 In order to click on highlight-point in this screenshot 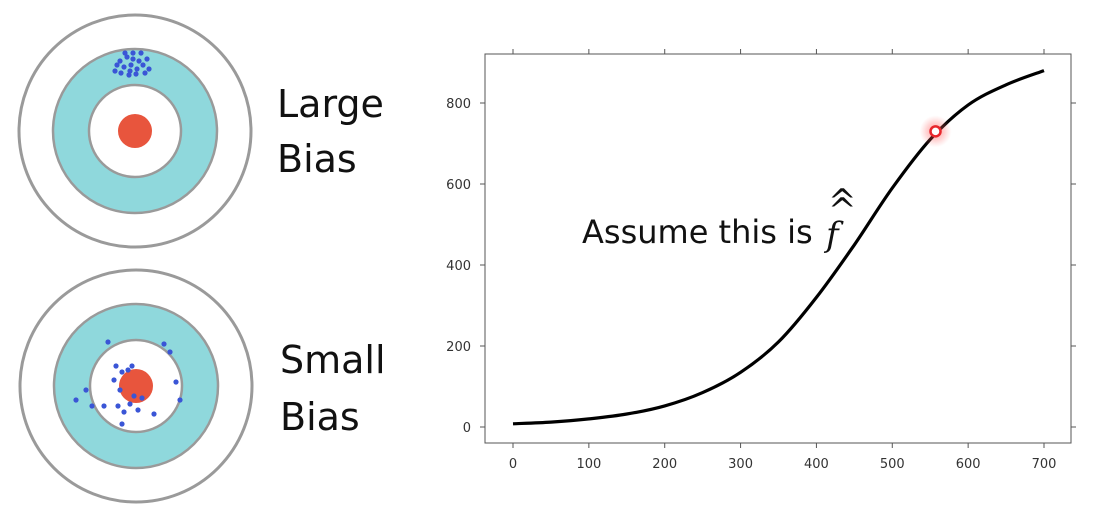, I will do `click(935, 131)`.